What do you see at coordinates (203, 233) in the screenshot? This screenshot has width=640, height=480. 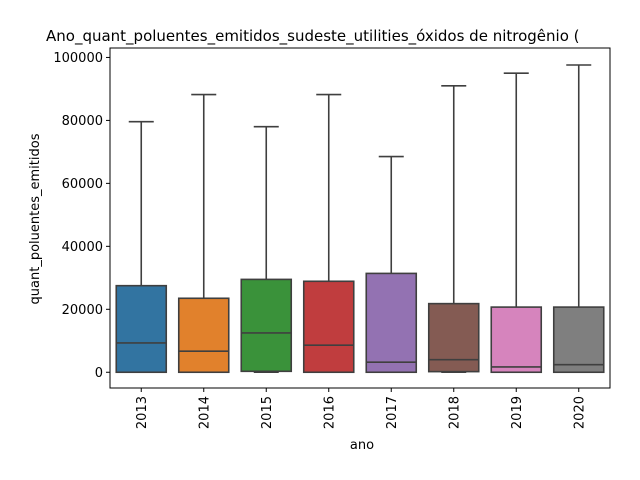 I see `box-2014` at bounding box center [203, 233].